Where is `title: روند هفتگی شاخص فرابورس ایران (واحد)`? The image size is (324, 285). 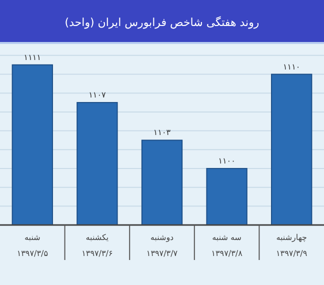 title: روند هفتگی شاخص فرابورس ایران (واحد) is located at coordinates (162, 22).